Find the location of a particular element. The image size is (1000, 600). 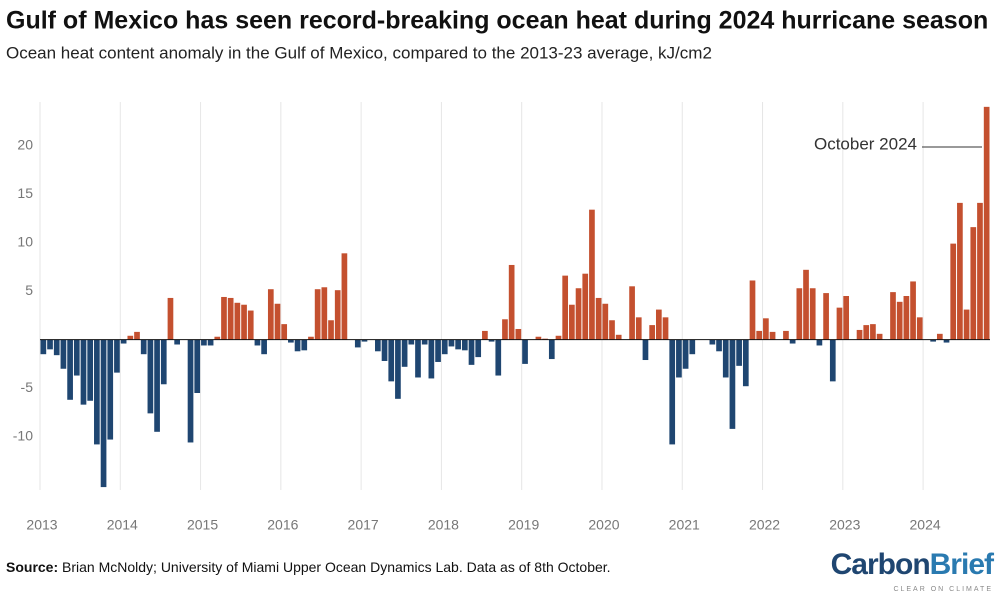

x-tick-label: 2013 is located at coordinates (41, 525).